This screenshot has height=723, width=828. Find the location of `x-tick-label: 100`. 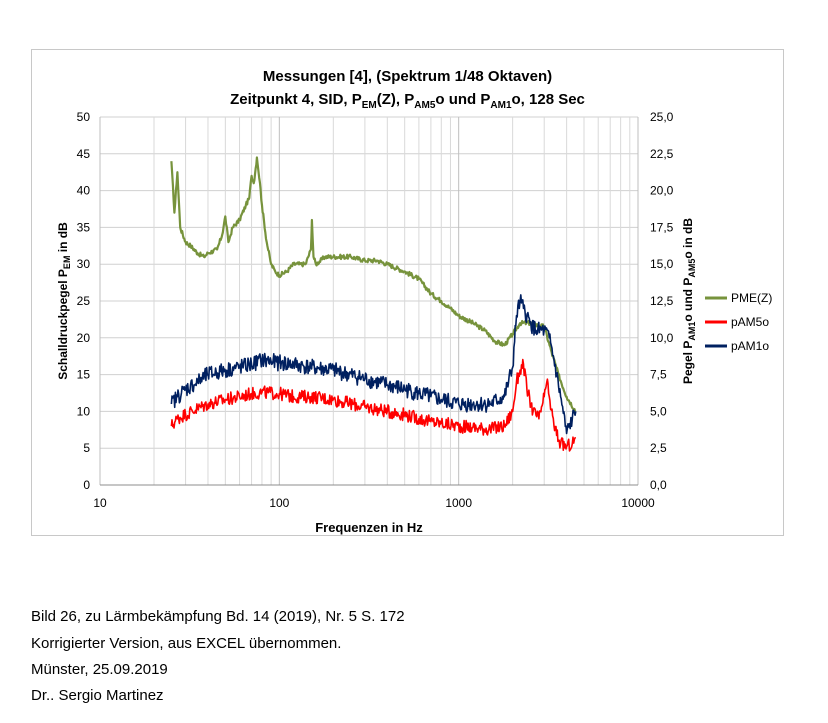

x-tick-label: 100 is located at coordinates (279, 503).